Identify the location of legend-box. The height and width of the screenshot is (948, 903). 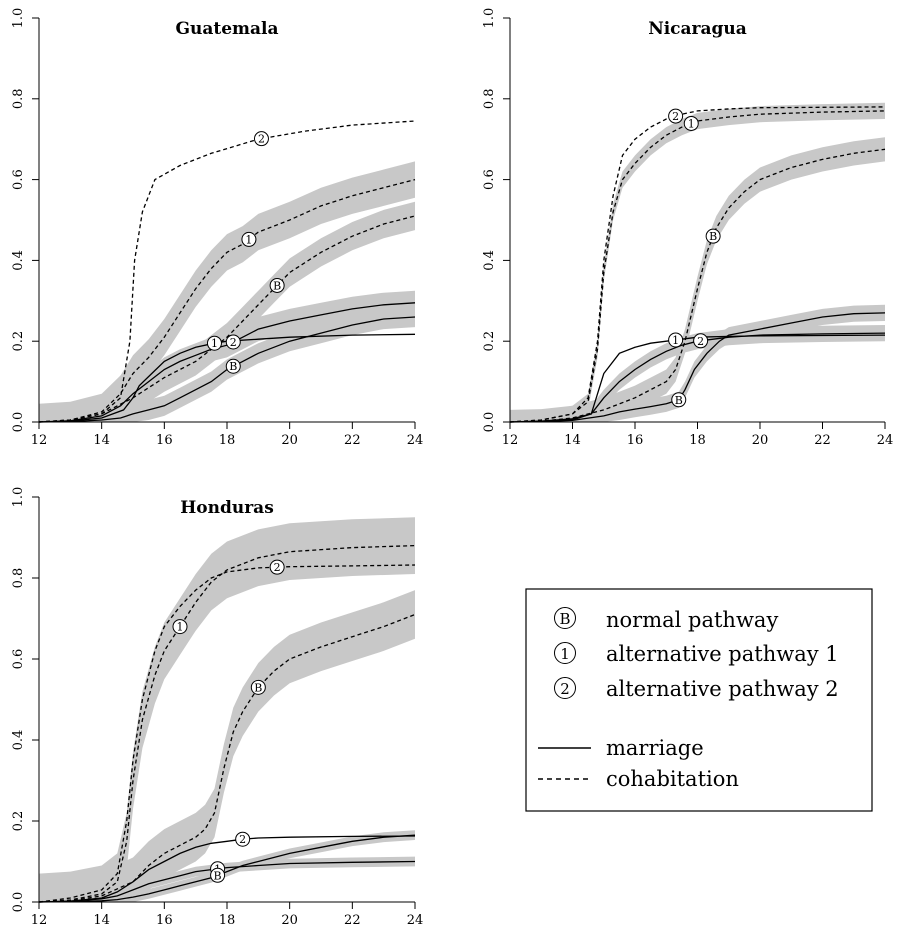
(699, 700).